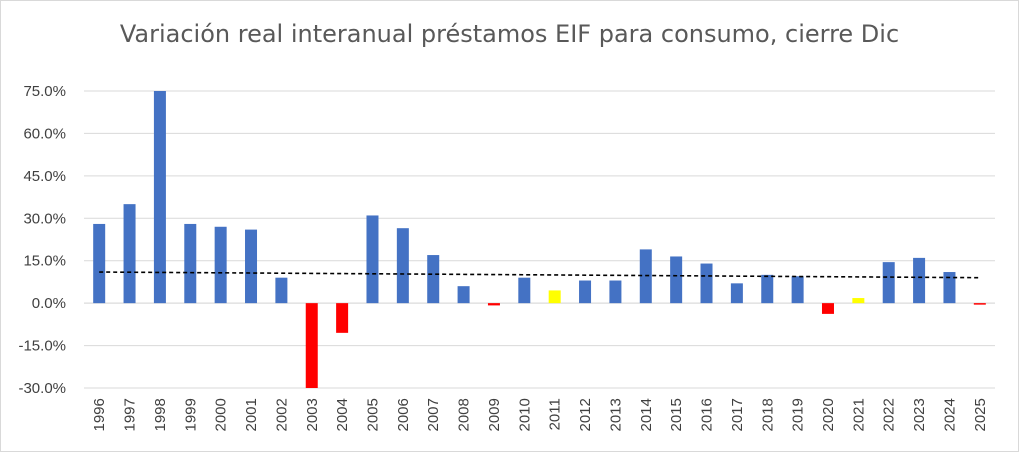 This screenshot has width=1019, height=452. I want to click on x-tick-label: 1996, so click(99, 414).